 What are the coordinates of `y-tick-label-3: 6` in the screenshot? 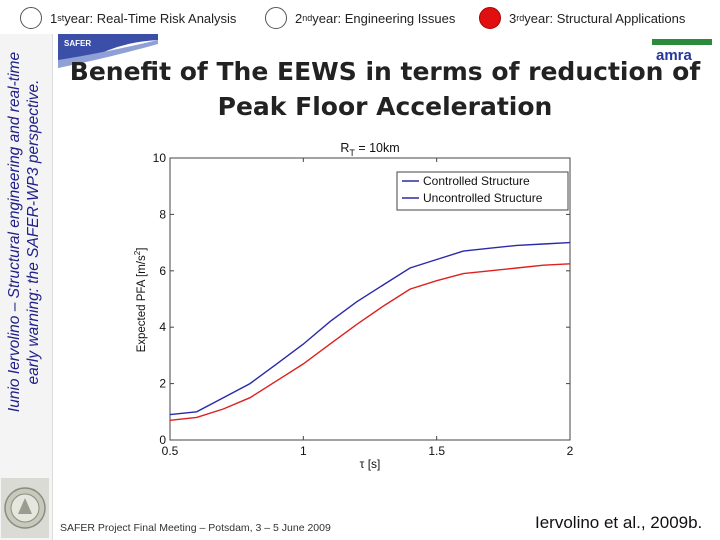 It's located at (162, 271).